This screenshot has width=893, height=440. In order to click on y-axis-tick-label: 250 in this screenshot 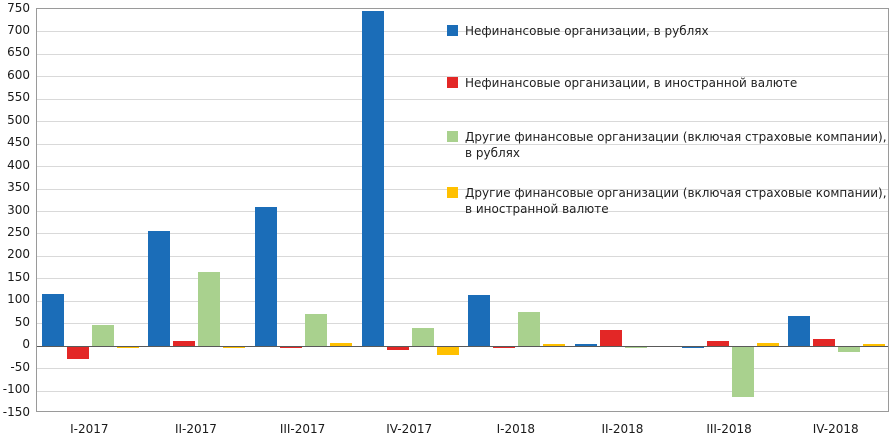, I will do `click(18, 231)`.